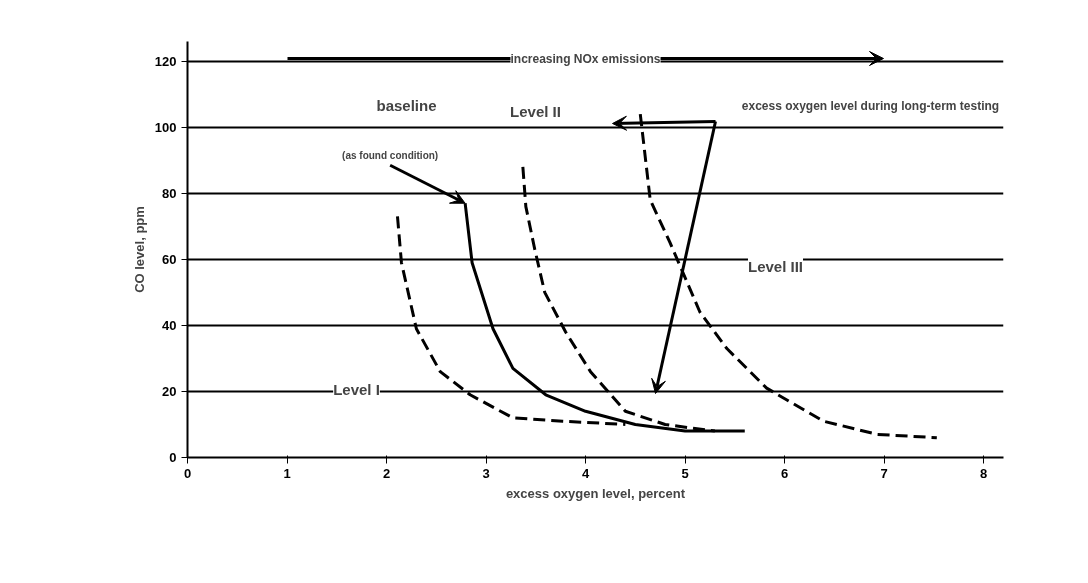  What do you see at coordinates (169, 391) in the screenshot?
I see `y-tick-label: 20` at bounding box center [169, 391].